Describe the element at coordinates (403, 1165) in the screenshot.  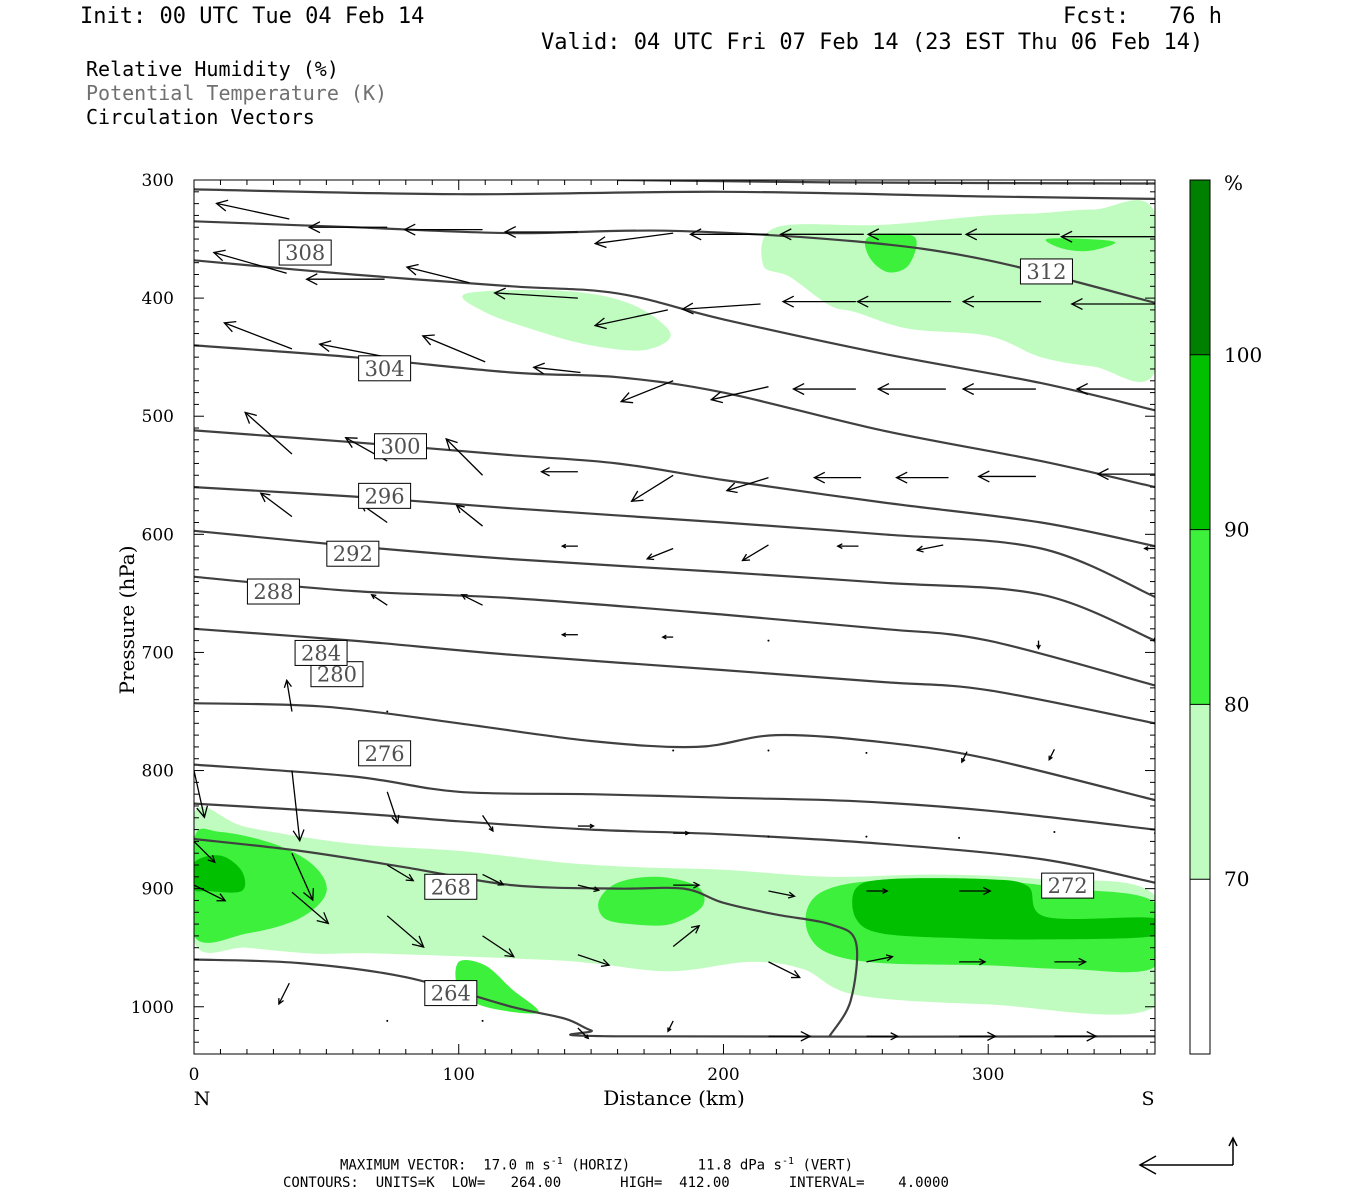
I see `max-vector-label: MAXIMUM VECTOR:` at that location.